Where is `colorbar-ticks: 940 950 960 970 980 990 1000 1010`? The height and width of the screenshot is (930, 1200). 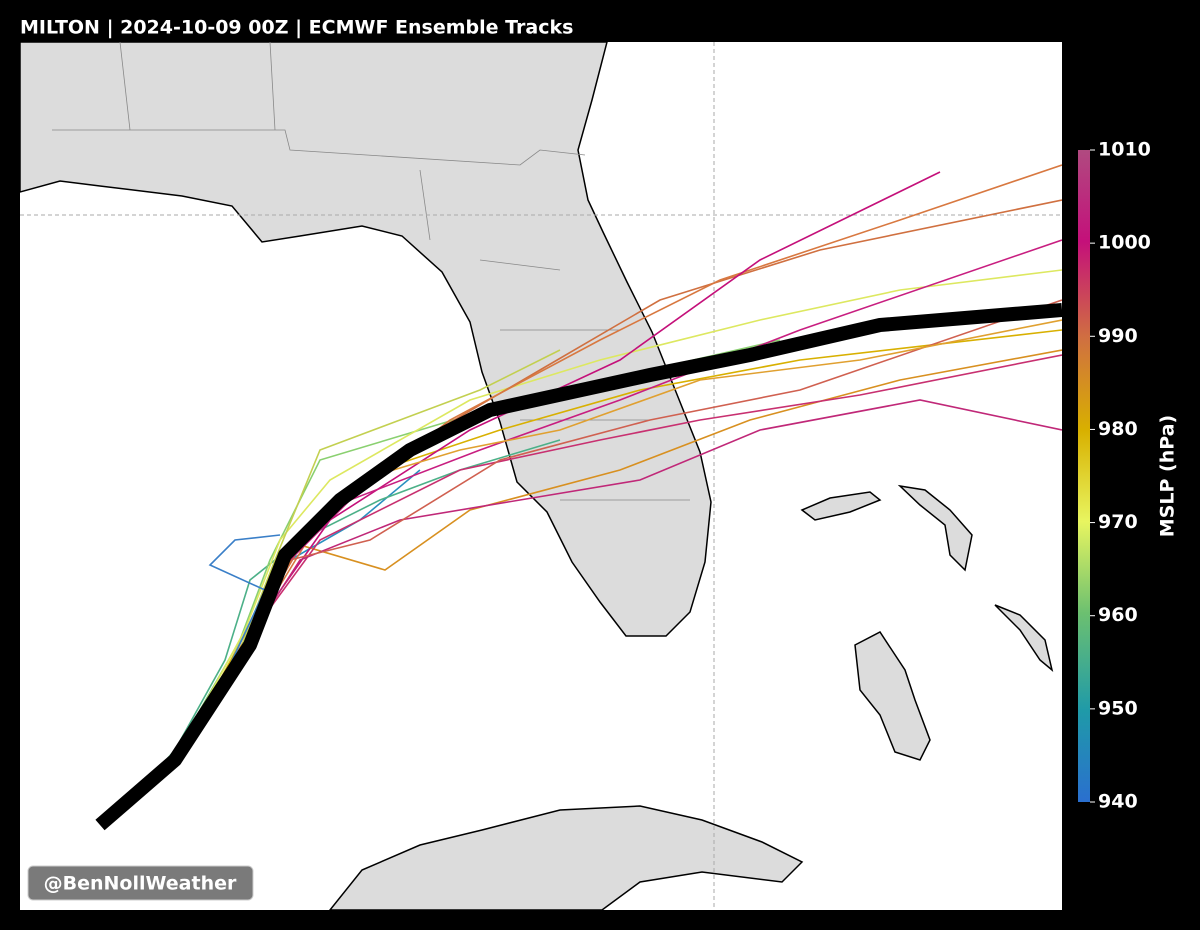
colorbar-ticks: 940 950 960 970 980 990 1000 1010 is located at coordinates (1120, 476).